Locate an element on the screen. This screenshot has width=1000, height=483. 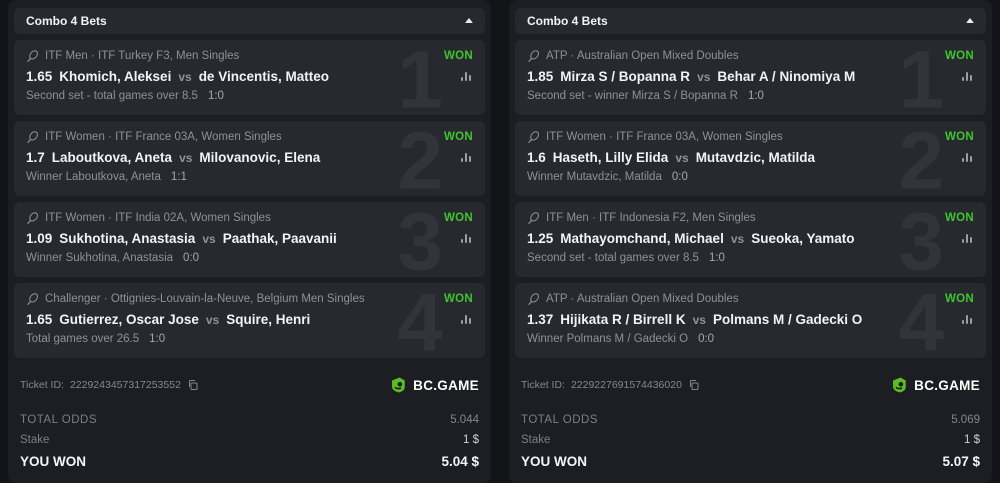
bet-away-team: Mutavdzic, Matilda is located at coordinates (755, 157).